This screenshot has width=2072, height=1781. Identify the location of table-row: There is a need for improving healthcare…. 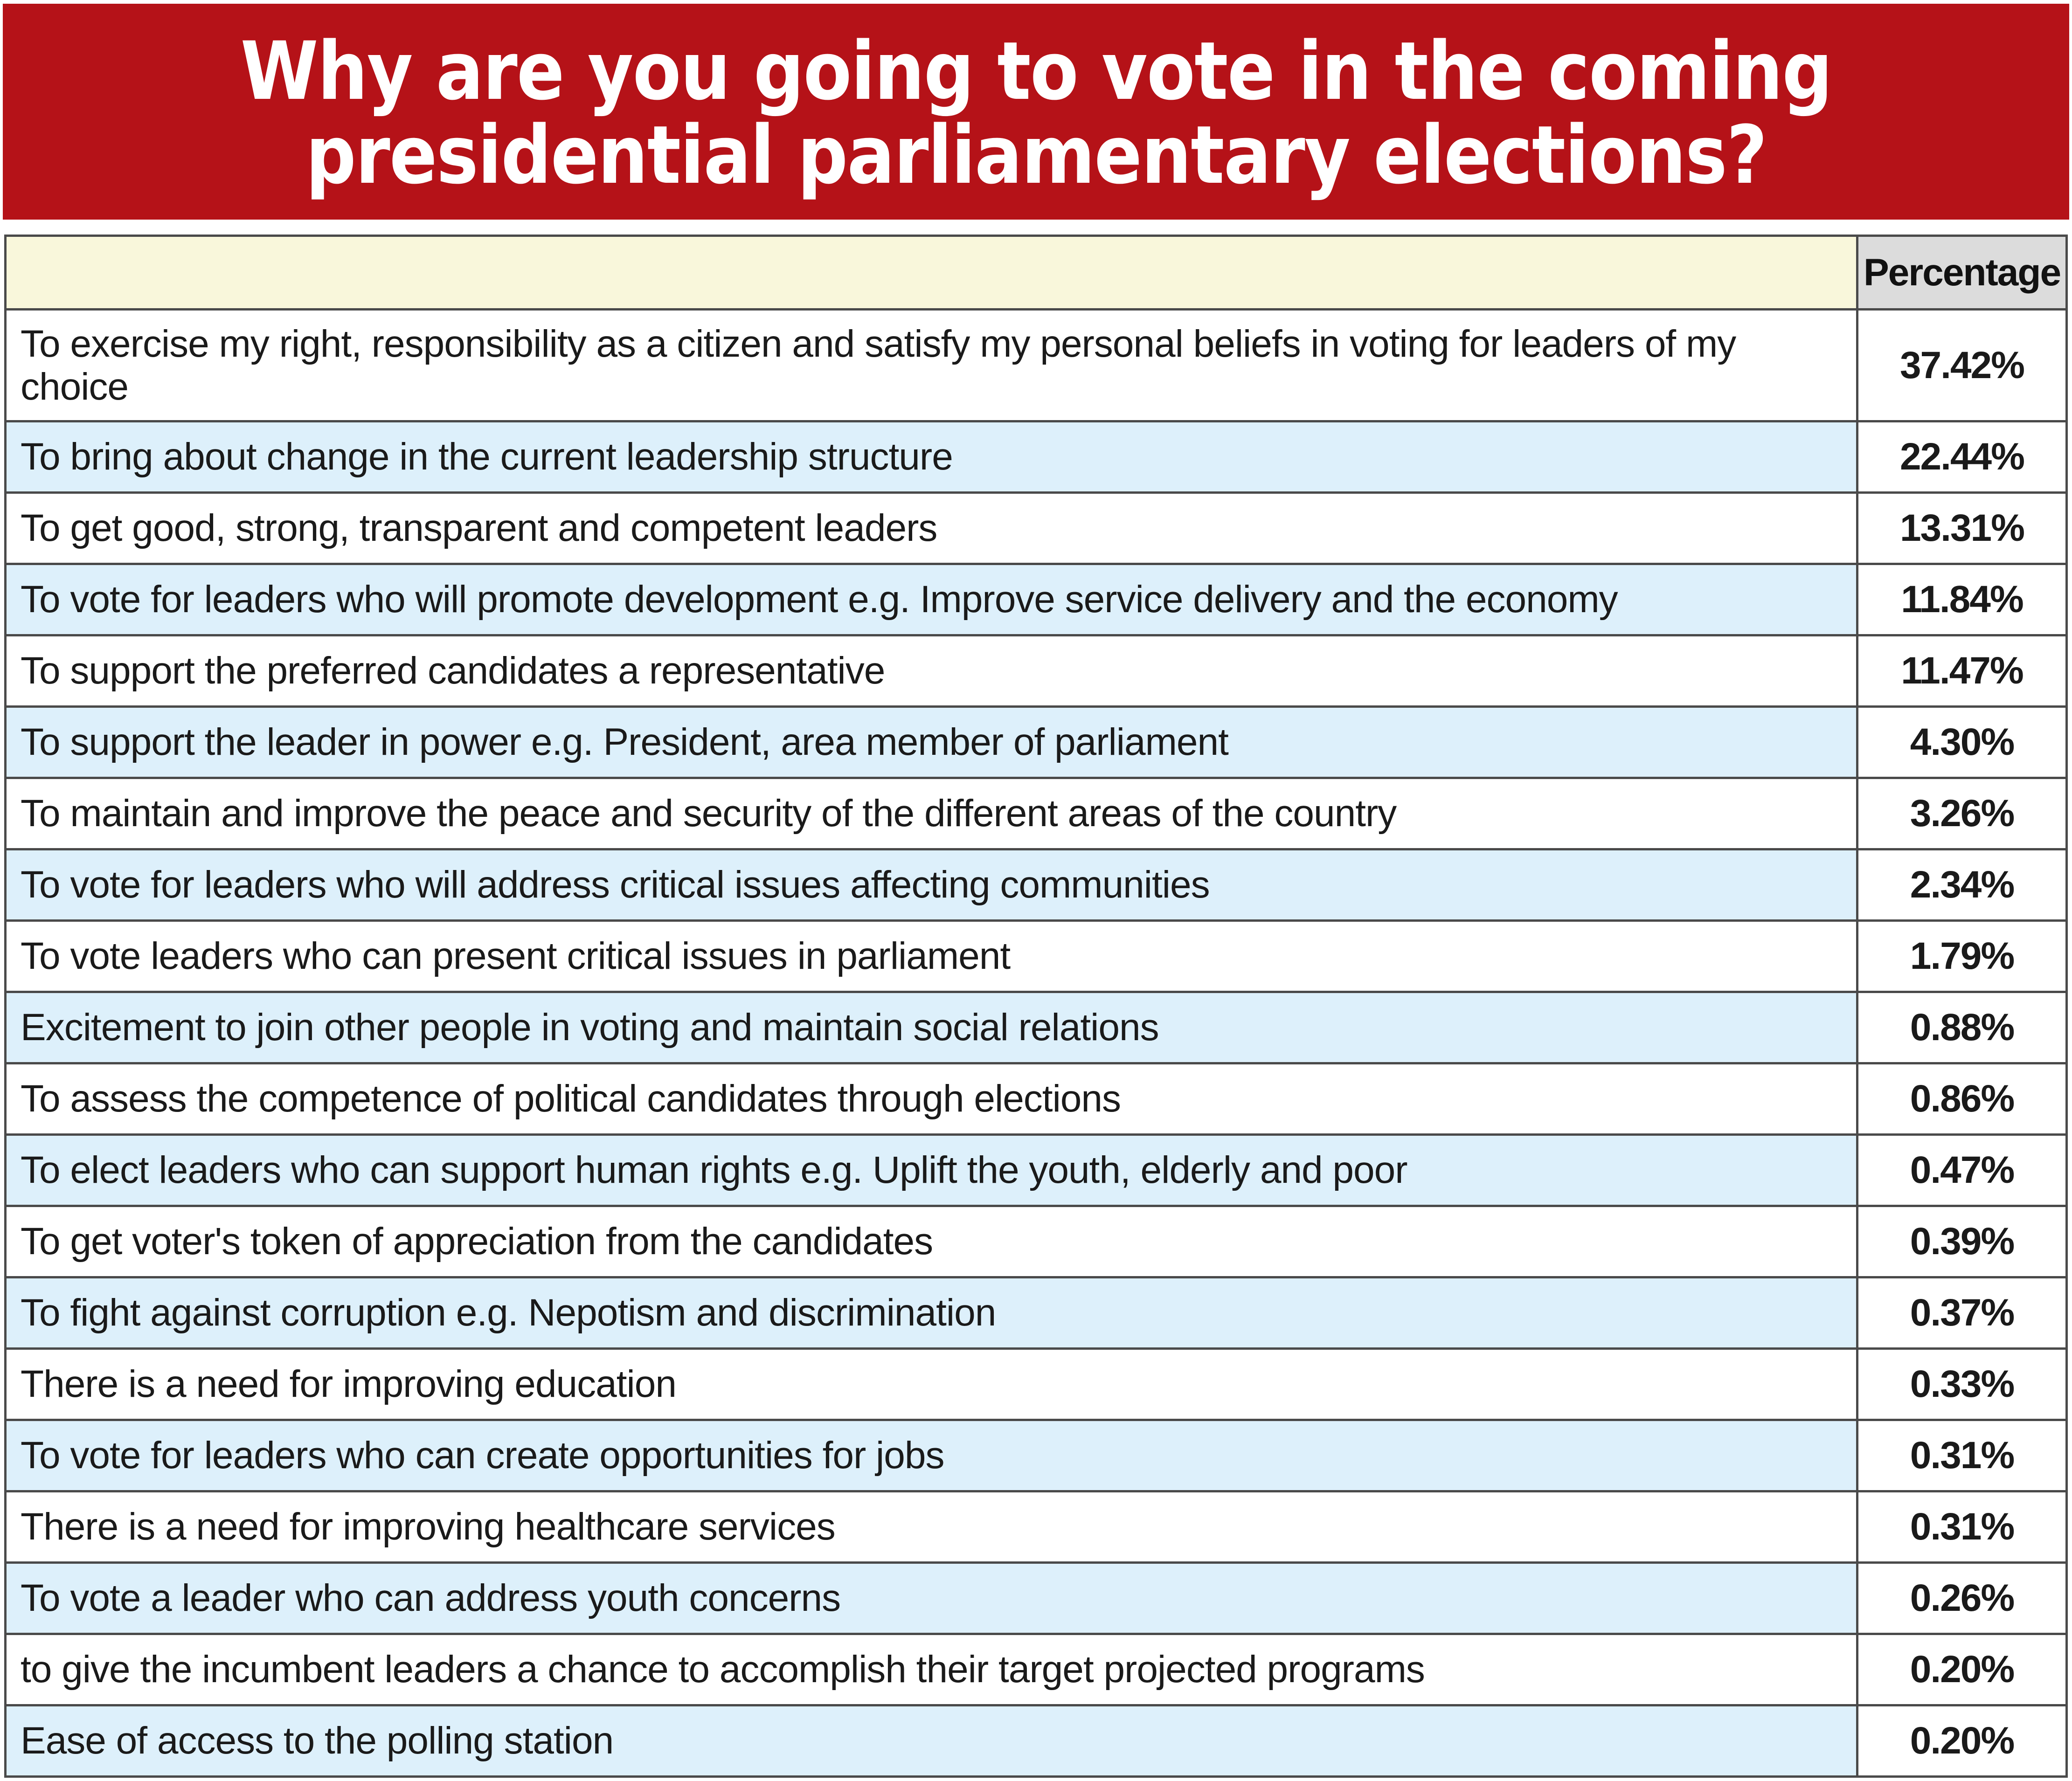
(1036, 1527).